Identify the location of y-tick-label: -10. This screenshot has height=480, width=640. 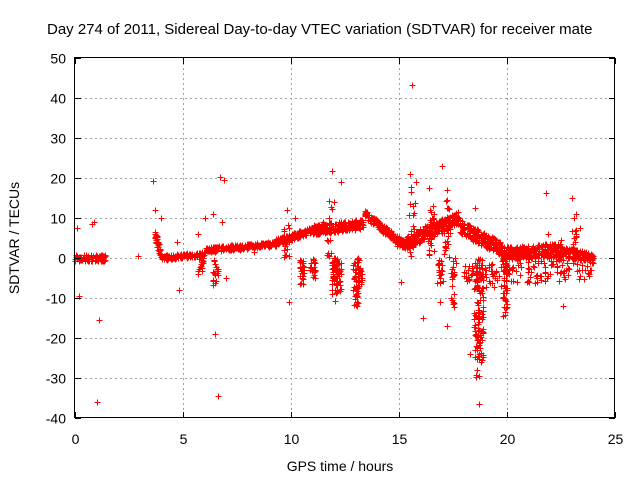
(56, 299).